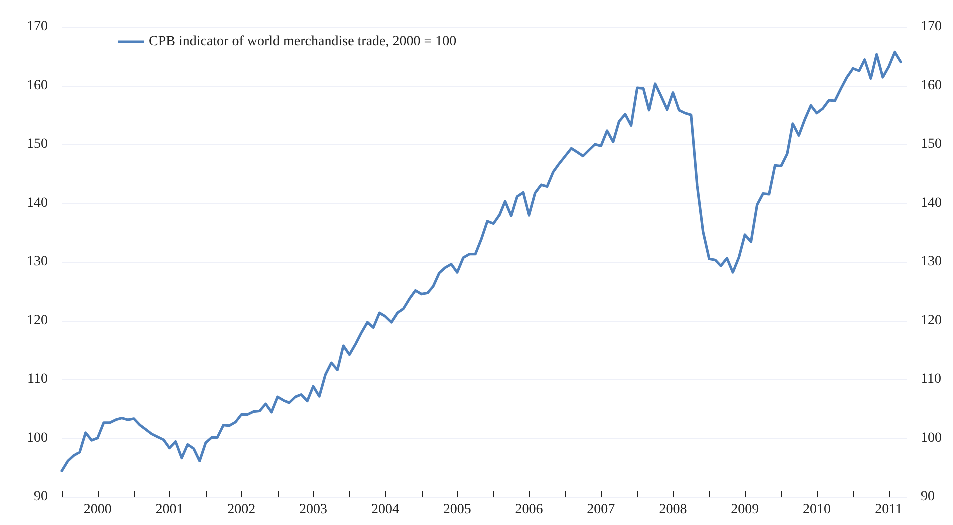 The height and width of the screenshot is (525, 953). I want to click on y-tick-label: 170, so click(37, 27).